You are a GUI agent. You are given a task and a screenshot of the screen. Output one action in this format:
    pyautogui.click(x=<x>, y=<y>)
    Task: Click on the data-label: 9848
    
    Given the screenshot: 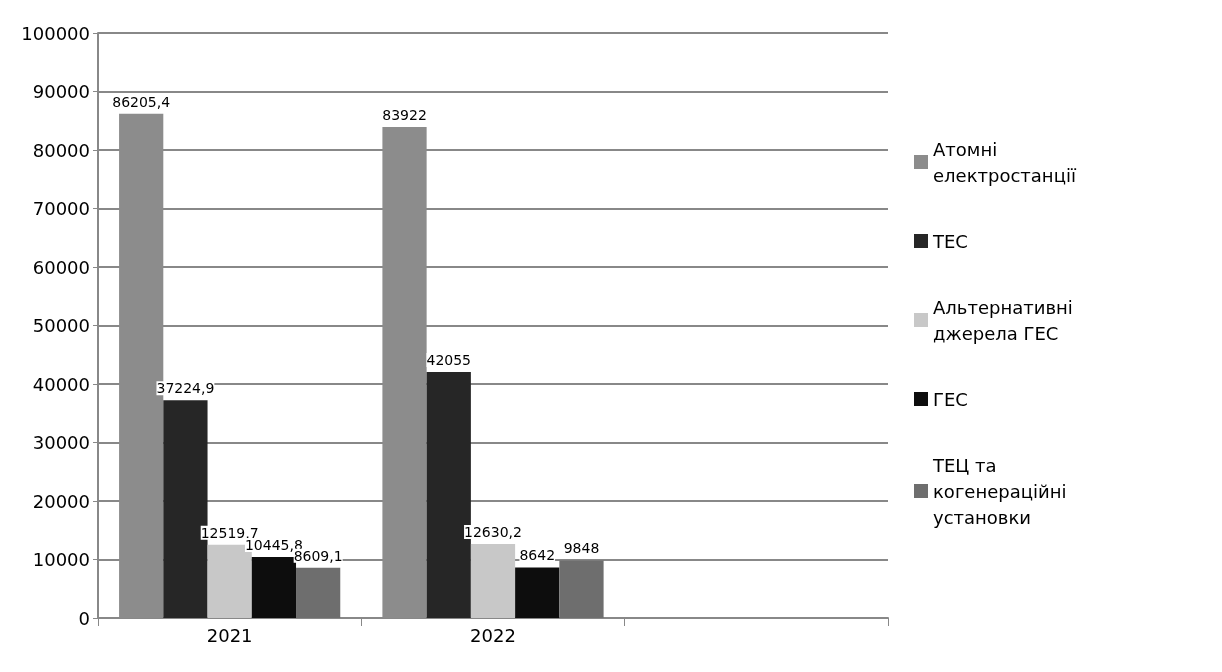 What is the action you would take?
    pyautogui.click(x=581, y=548)
    